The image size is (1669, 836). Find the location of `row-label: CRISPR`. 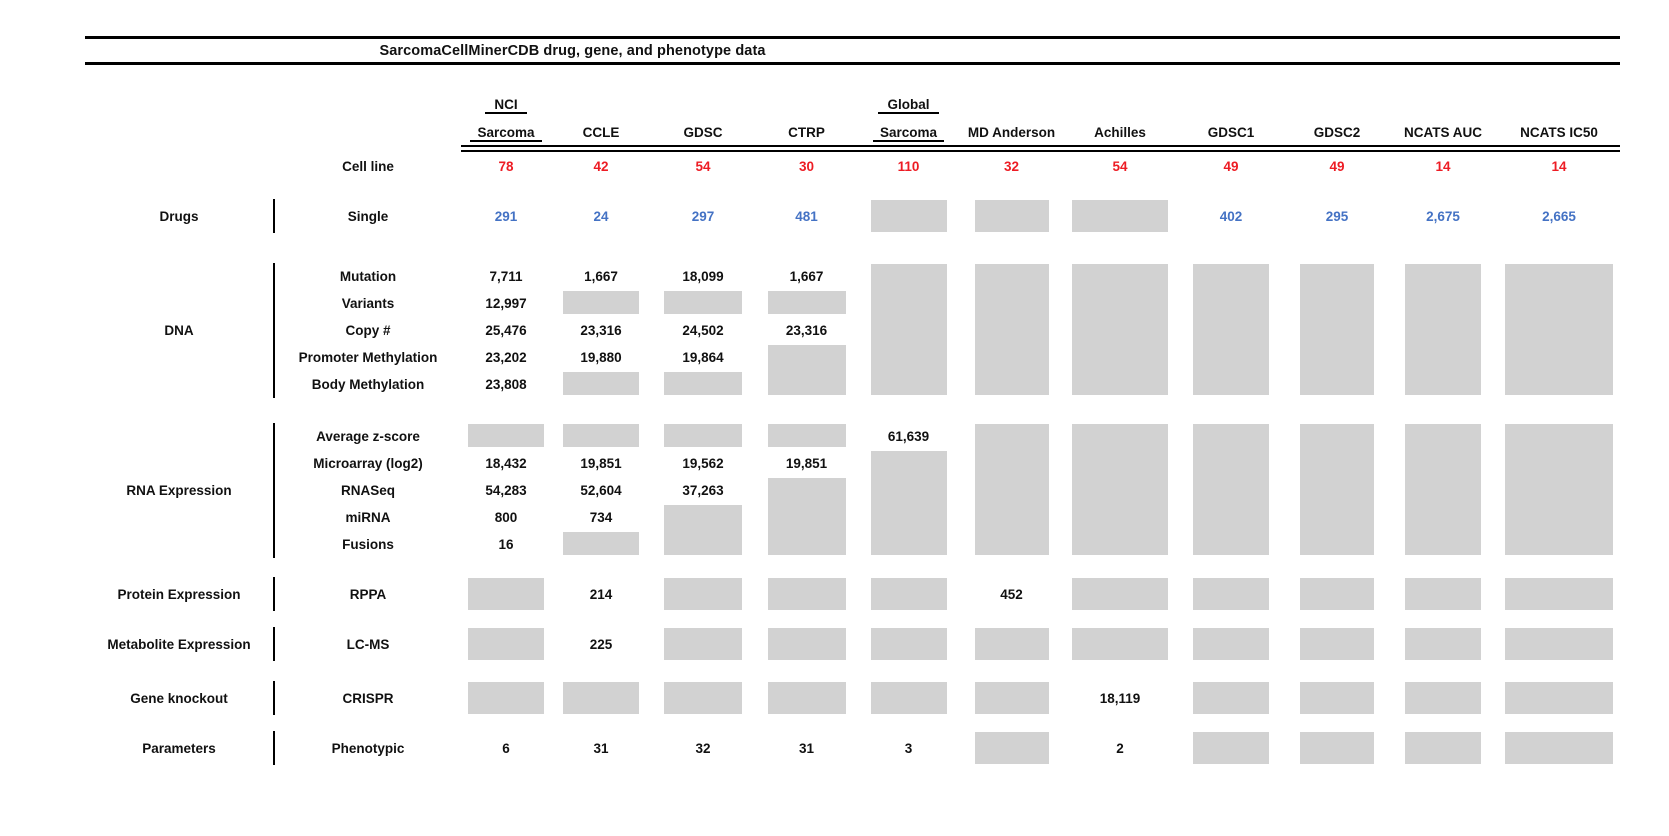

row-label: CRISPR is located at coordinates (368, 698).